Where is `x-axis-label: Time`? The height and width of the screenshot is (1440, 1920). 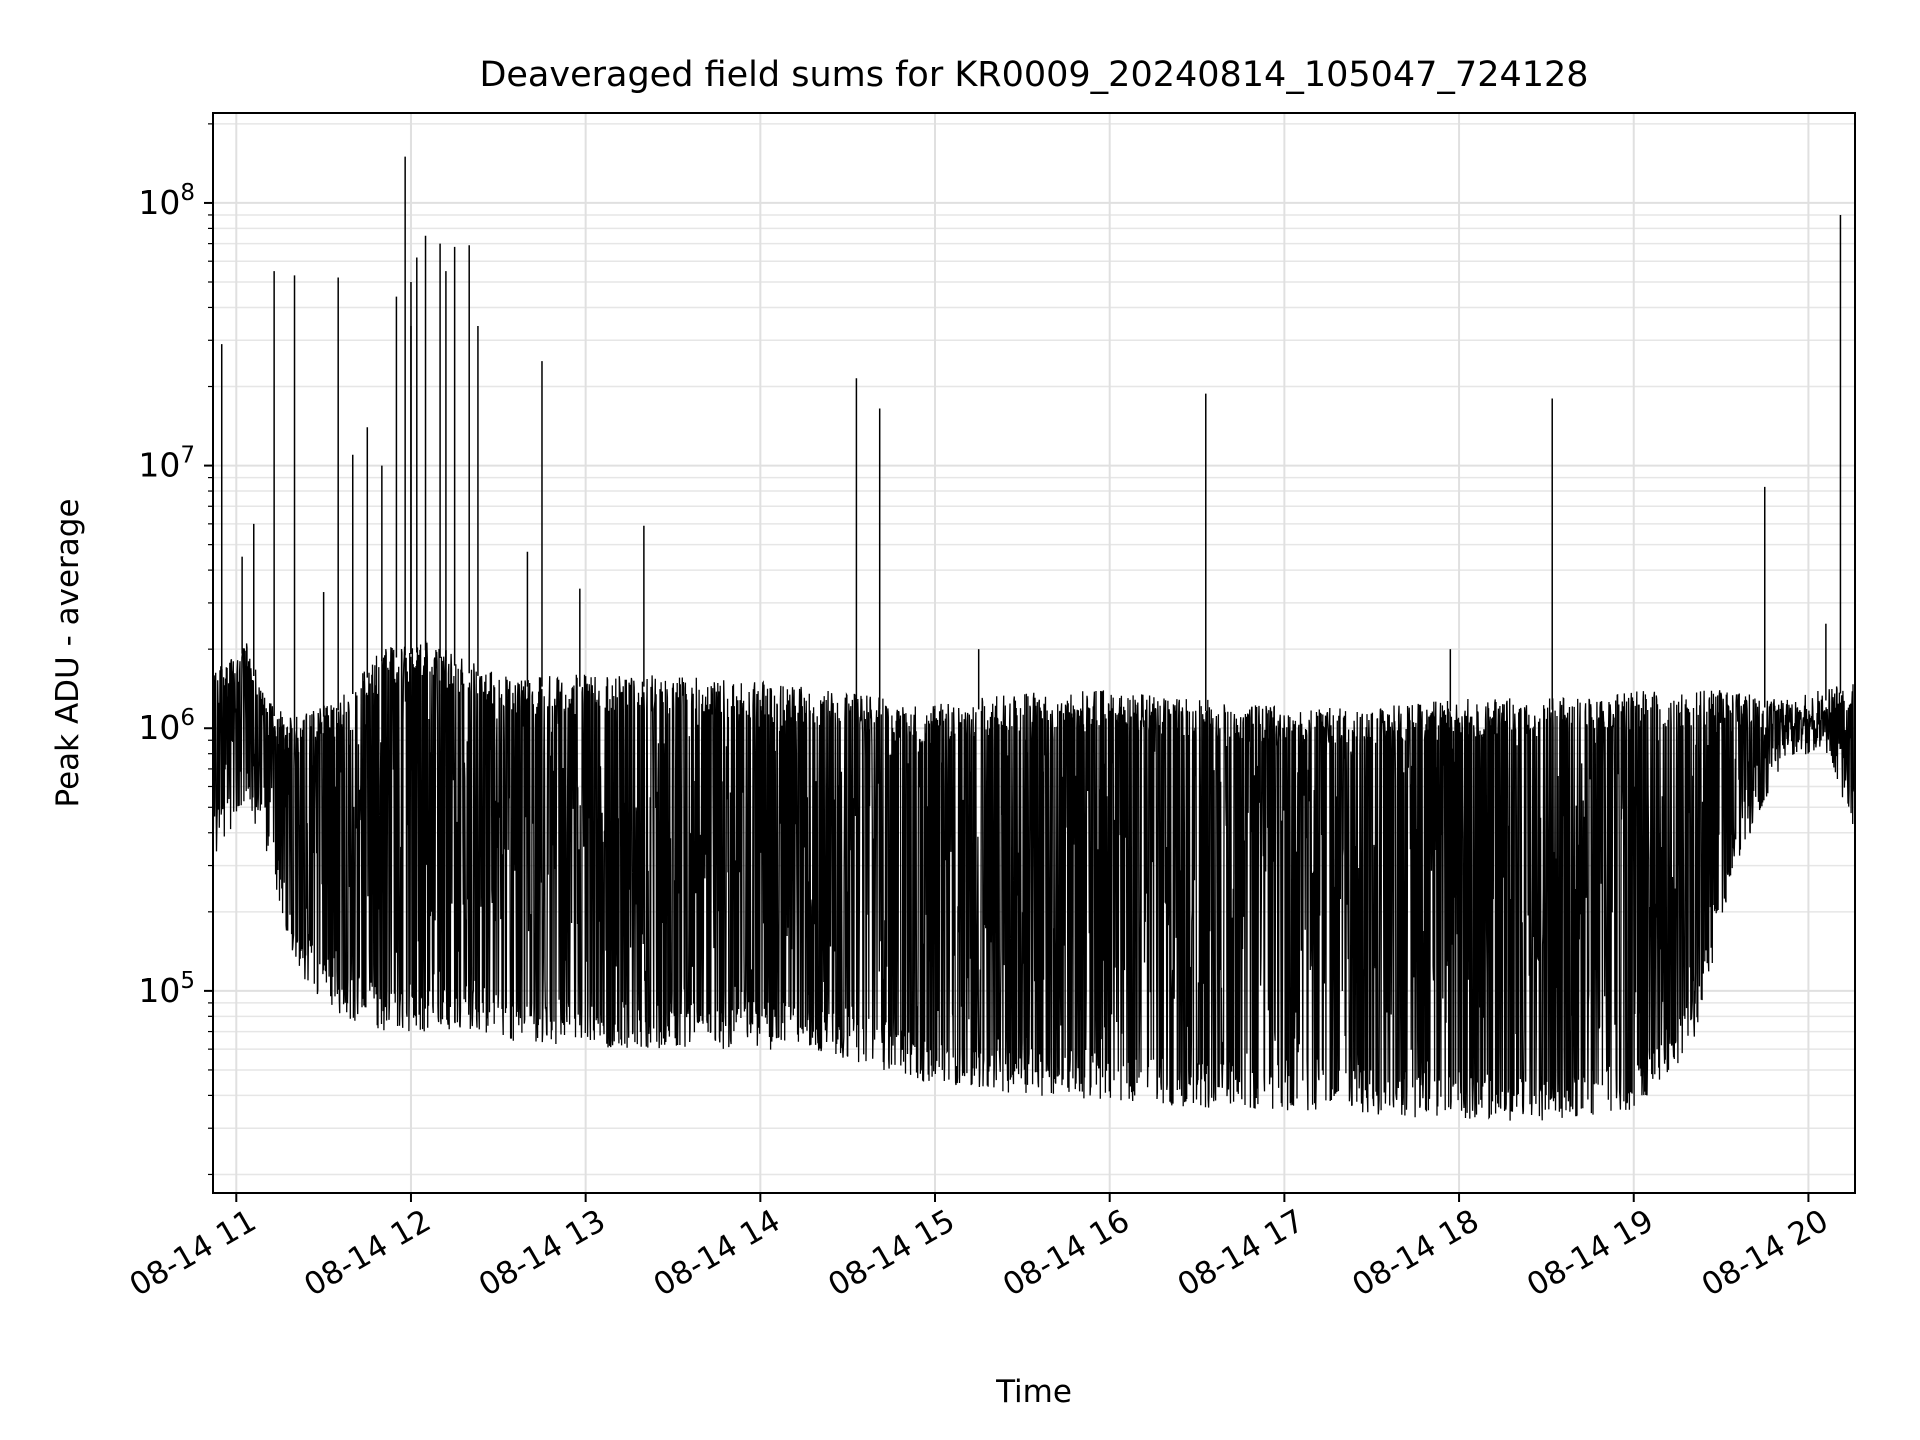
x-axis-label: Time is located at coordinates (1033, 1392).